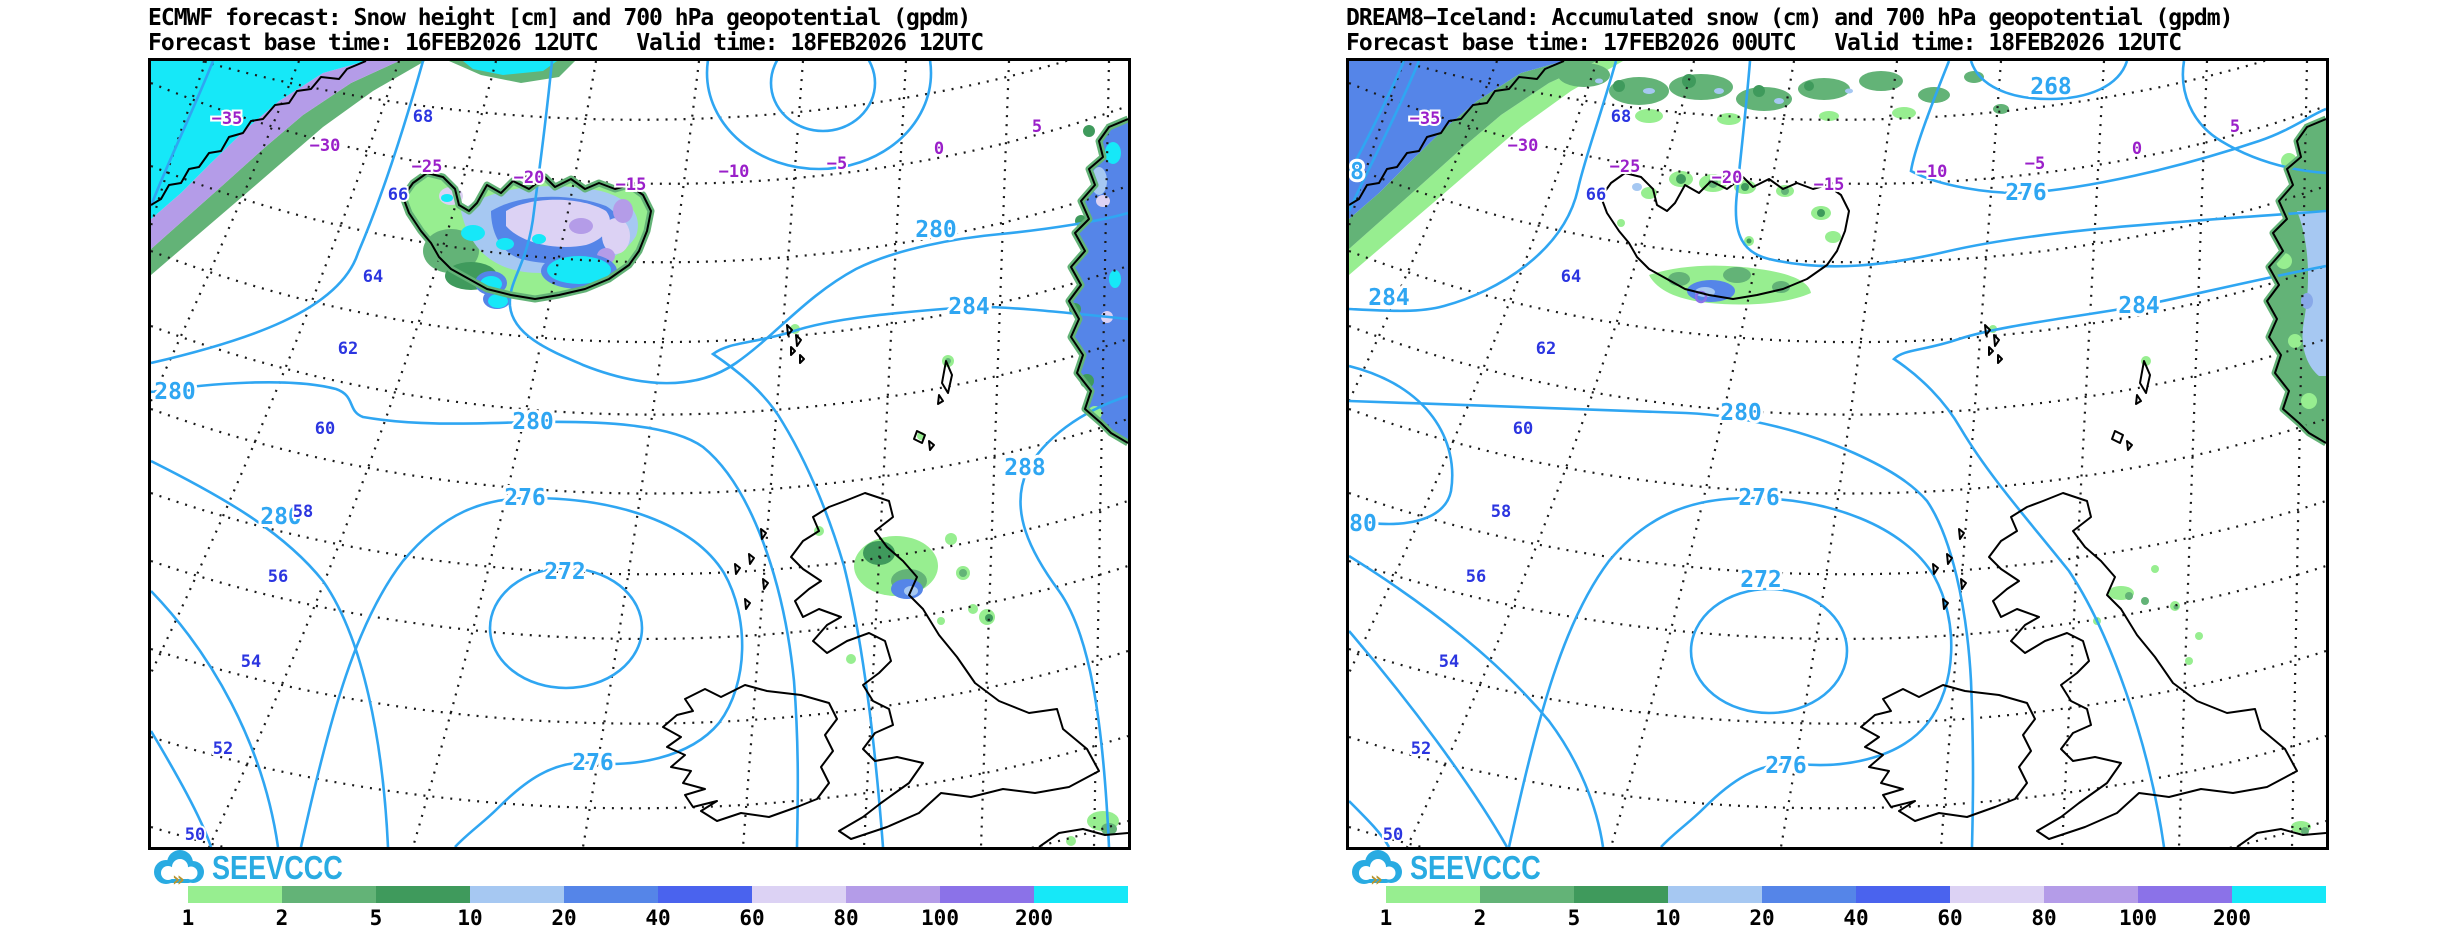 The image size is (2447, 930). I want to click on latitude-label: 62, so click(348, 349).